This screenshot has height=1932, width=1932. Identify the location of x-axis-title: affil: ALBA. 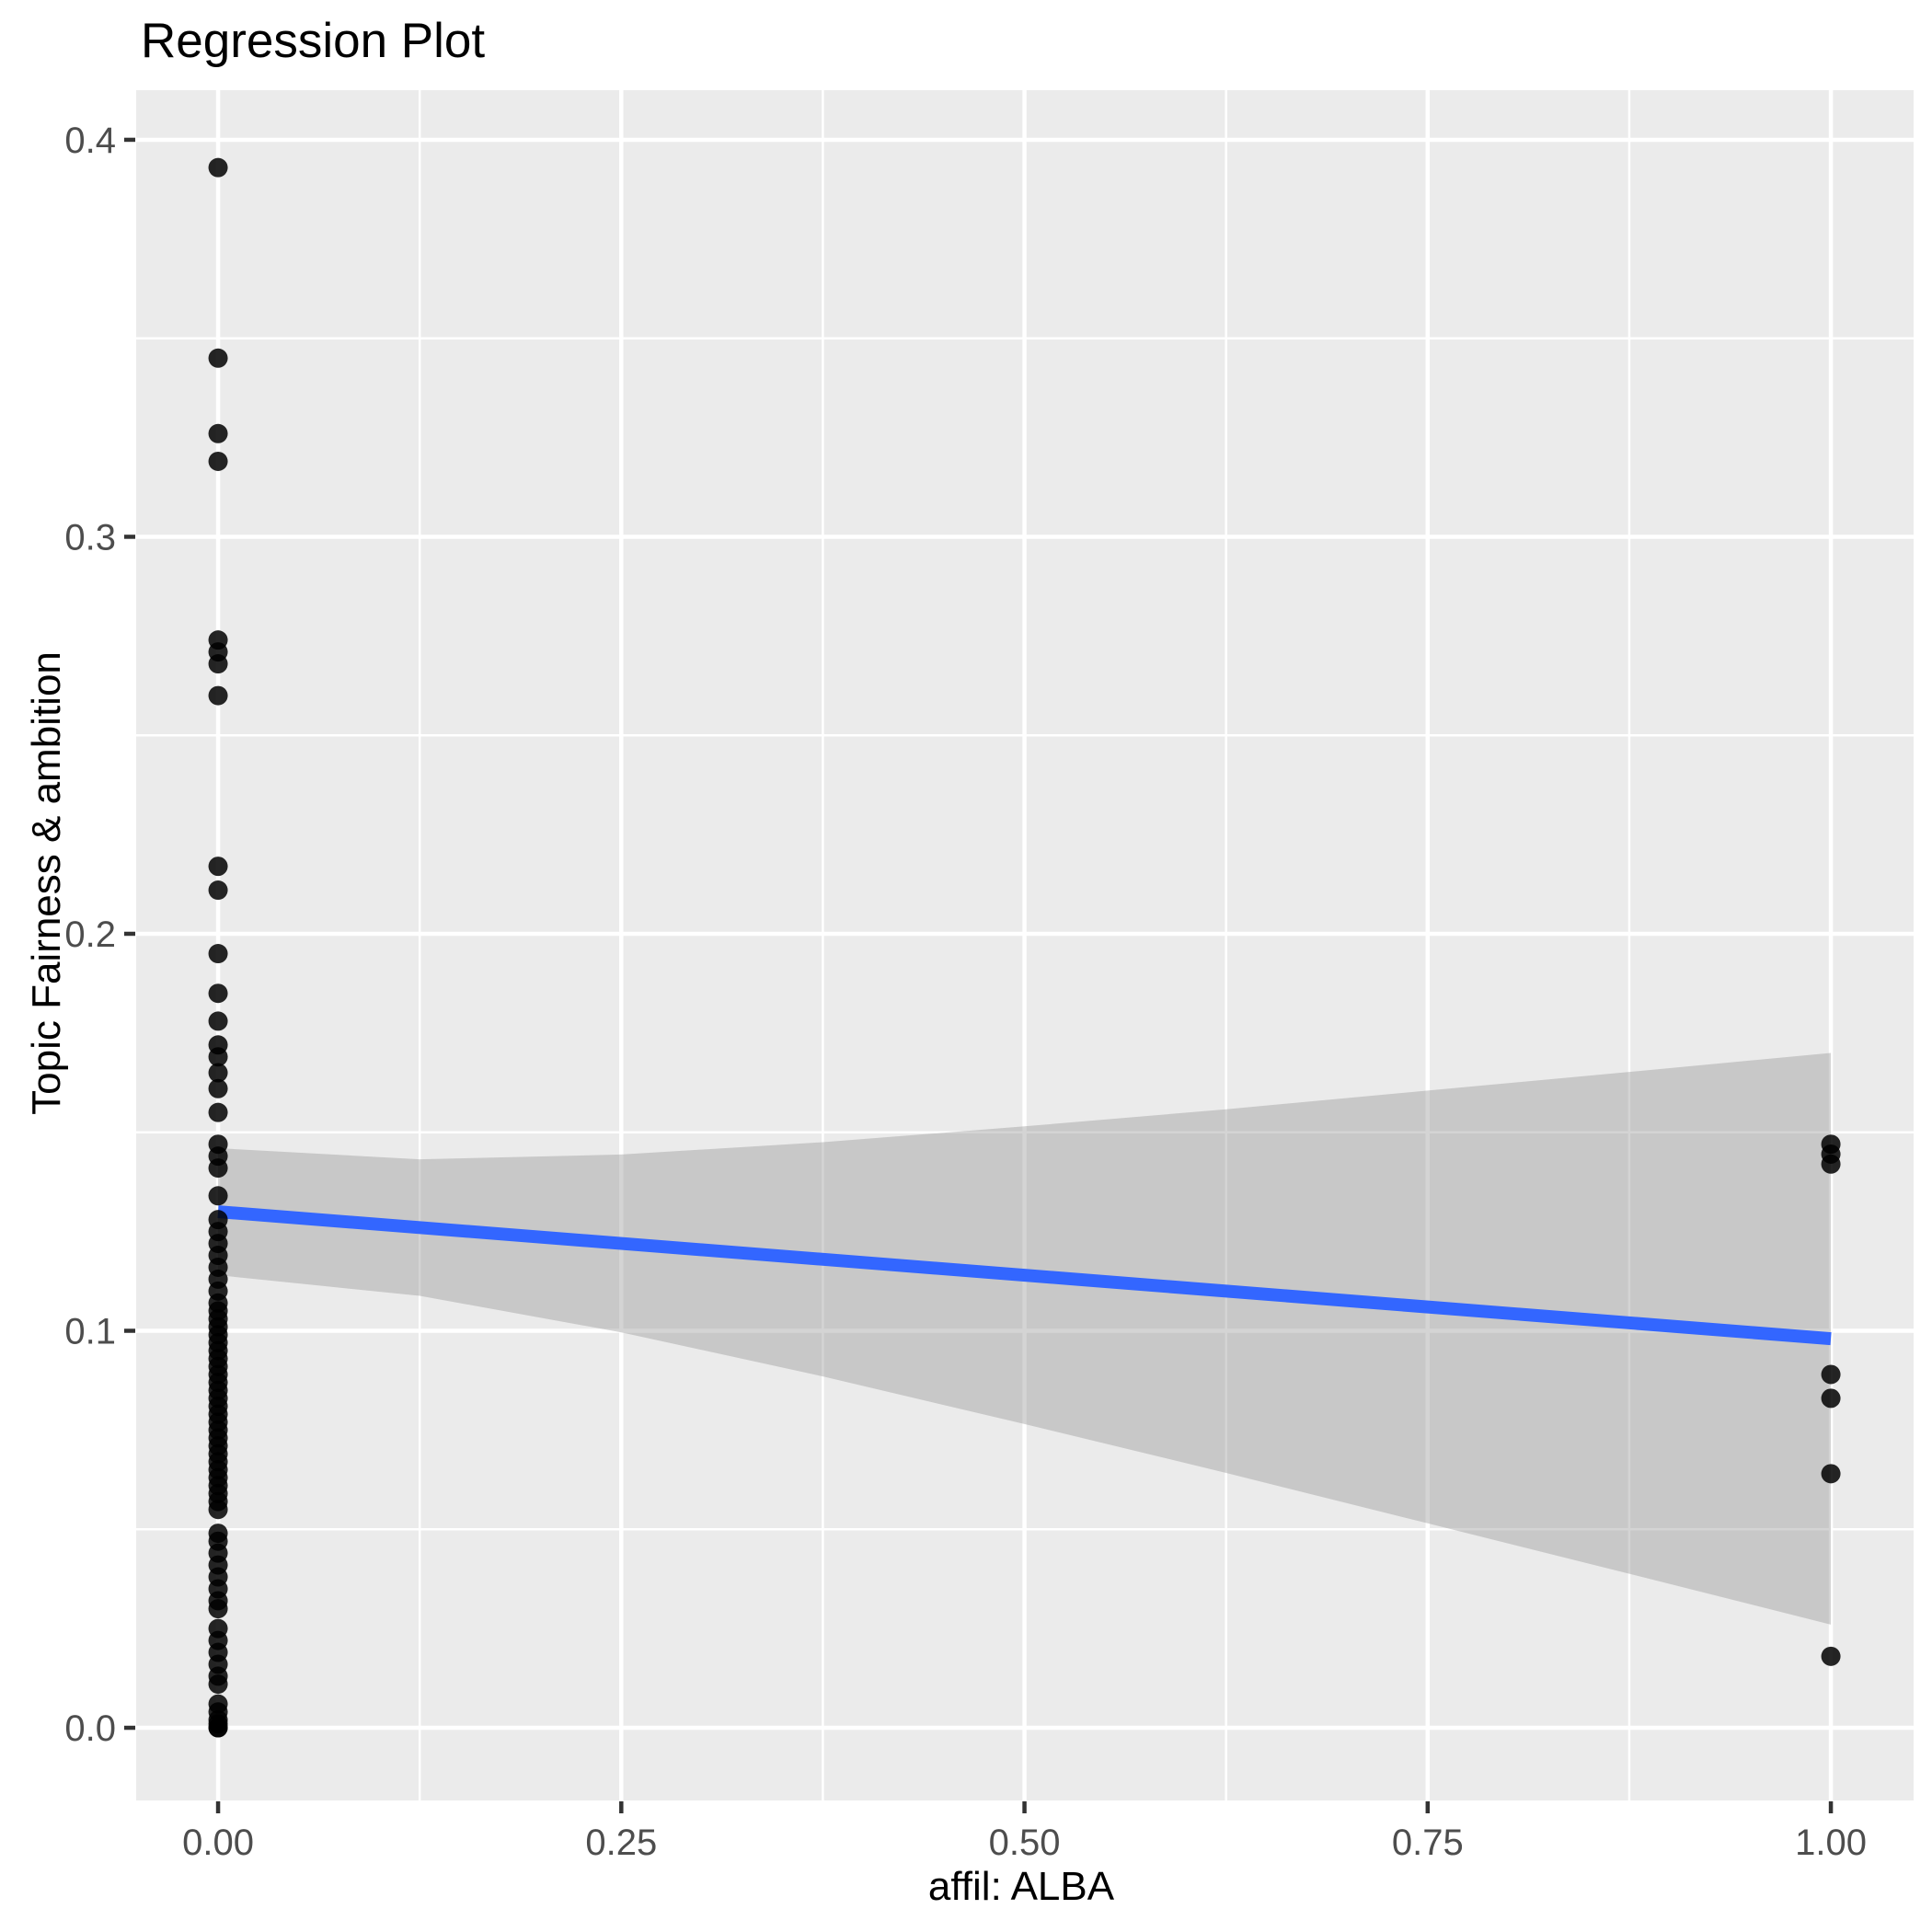
(1021, 1886).